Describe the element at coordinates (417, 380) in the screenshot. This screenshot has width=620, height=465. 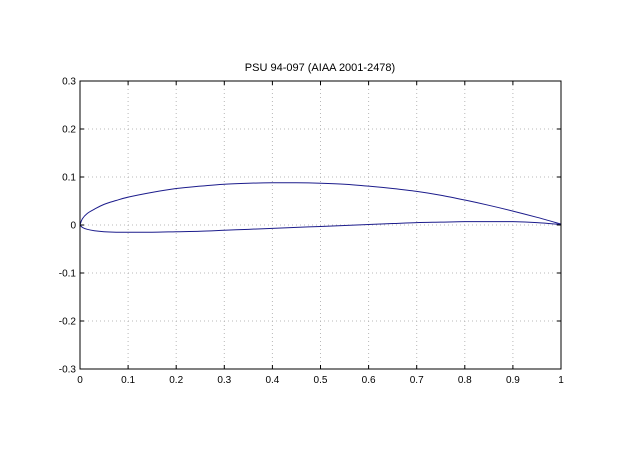
I see `x-tick-label: 0.7` at that location.